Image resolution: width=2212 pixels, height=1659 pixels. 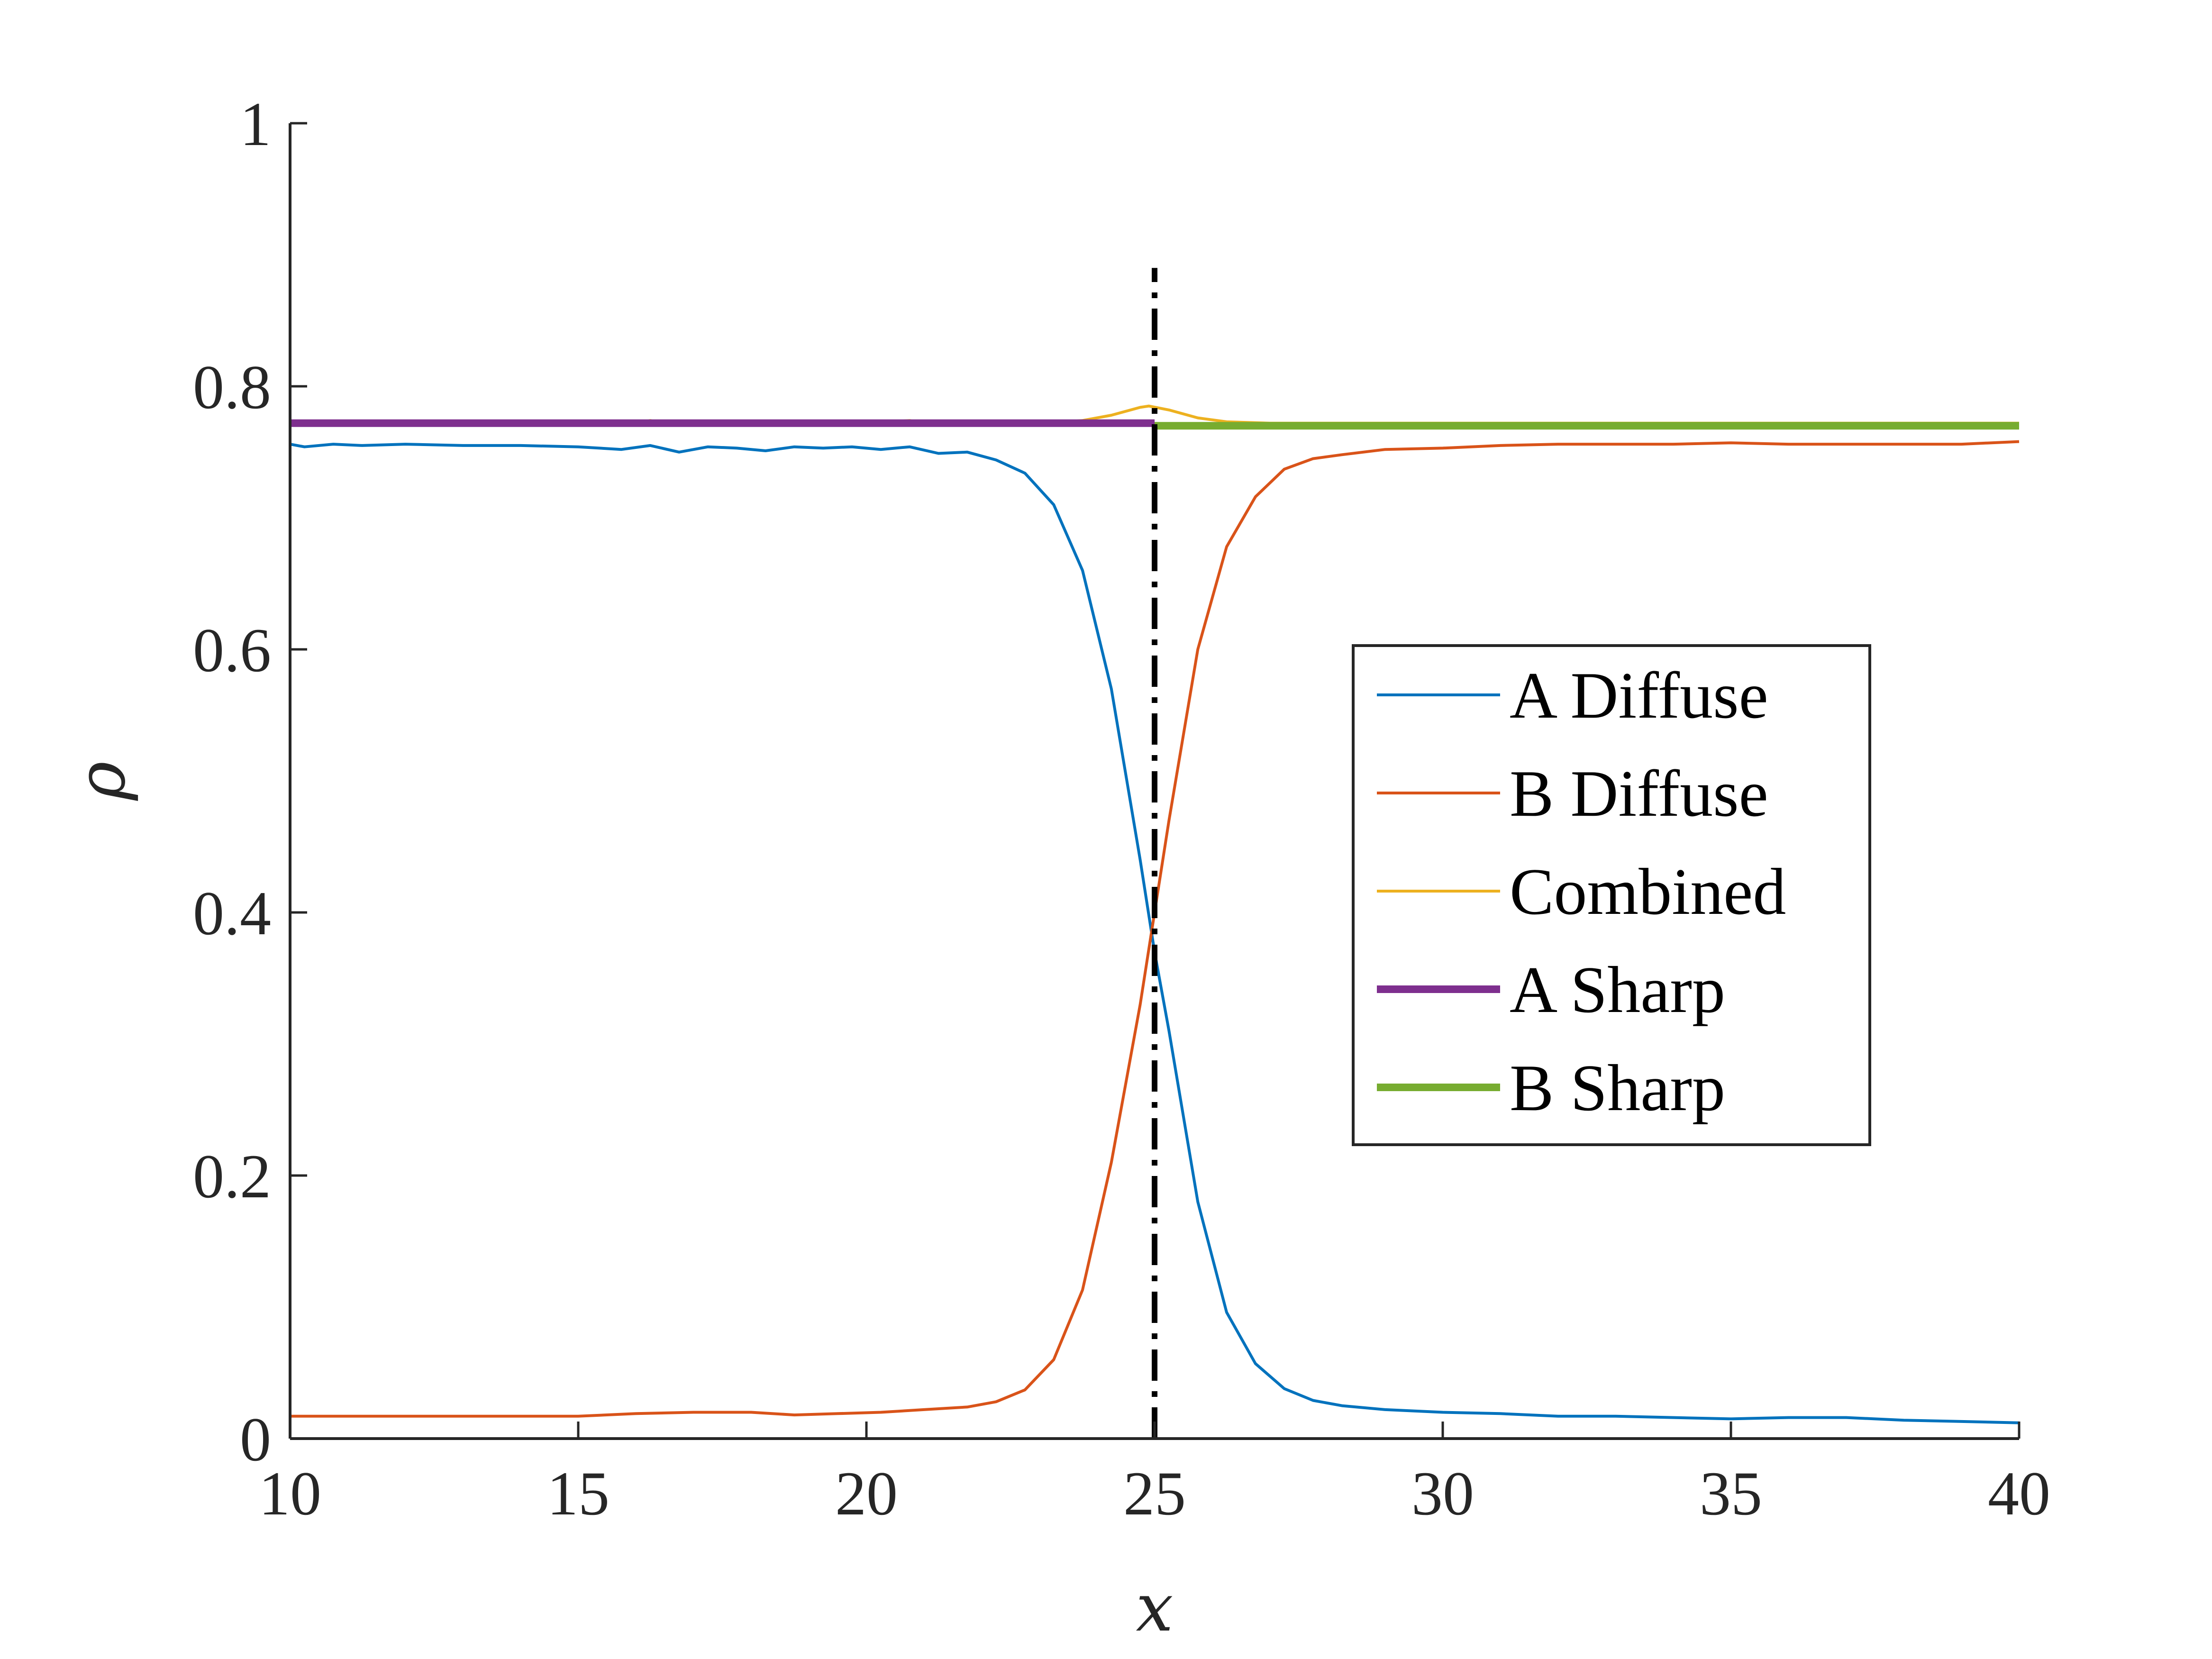 What do you see at coordinates (1648, 892) in the screenshot?
I see `legend-label: Combined` at bounding box center [1648, 892].